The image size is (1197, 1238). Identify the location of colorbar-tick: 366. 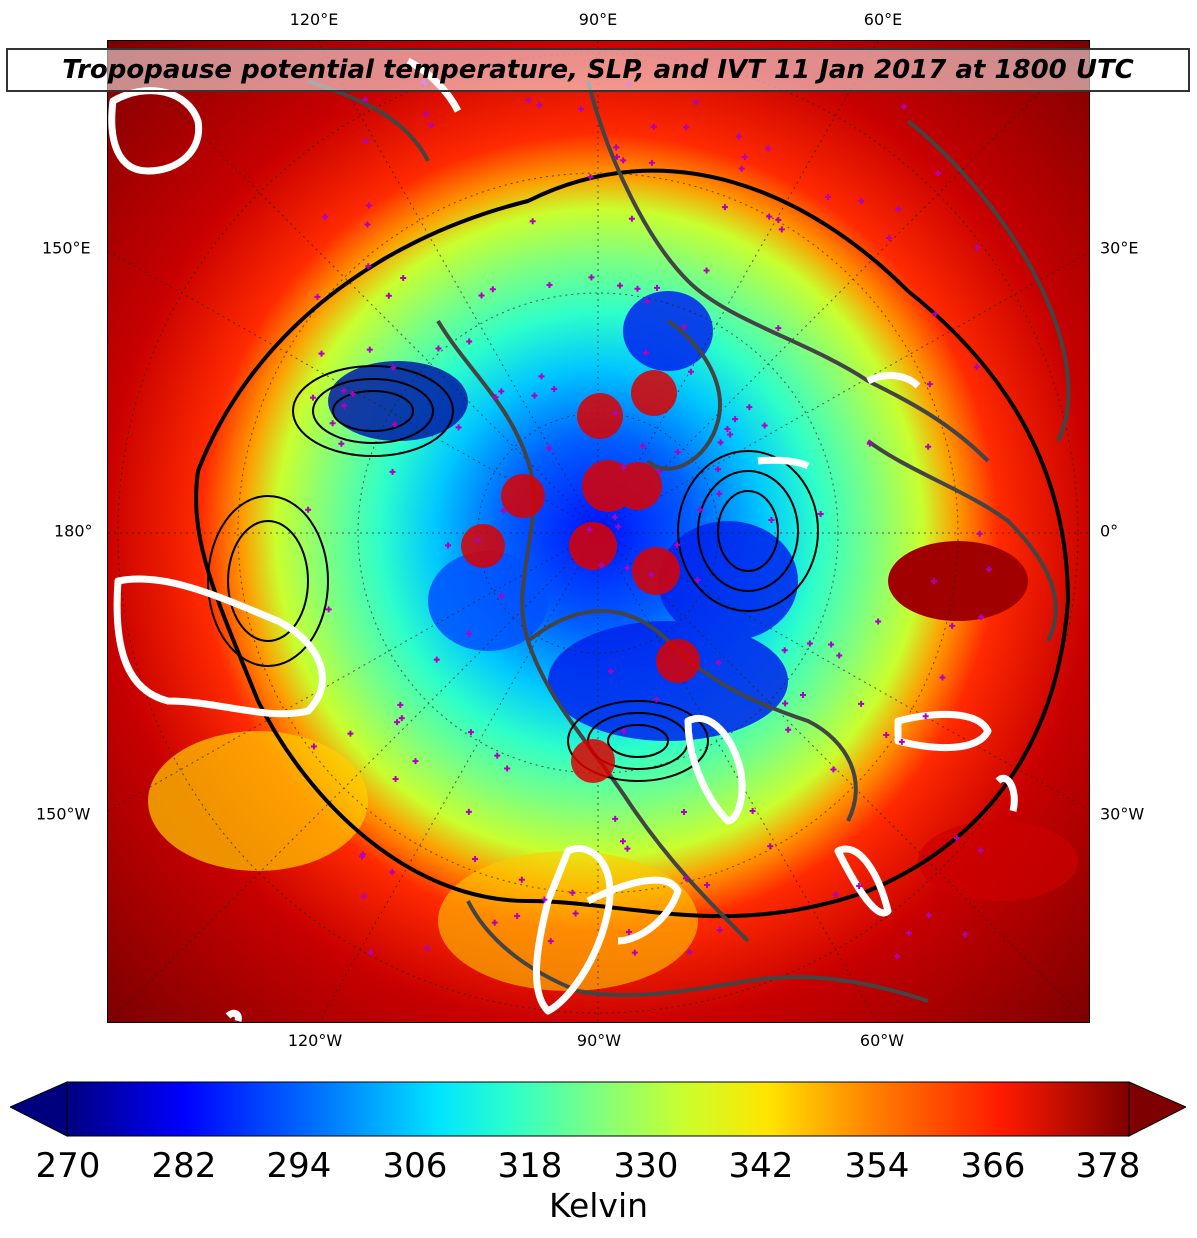
(993, 1166).